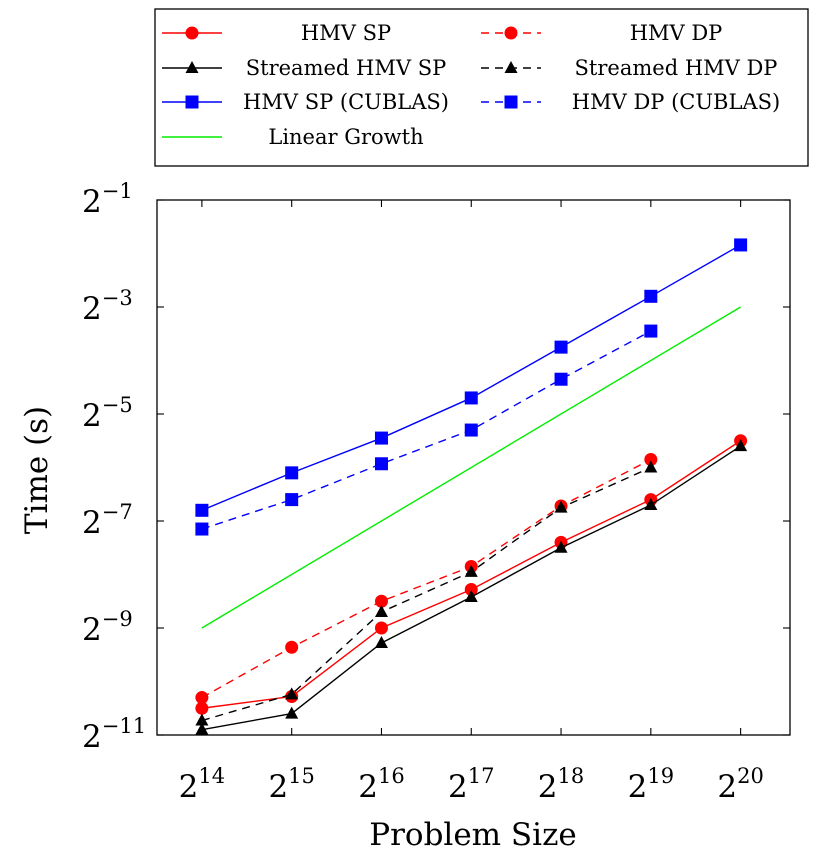 This screenshot has width=830, height=864. I want to click on y-tick-label: 2−3, so click(107, 306).